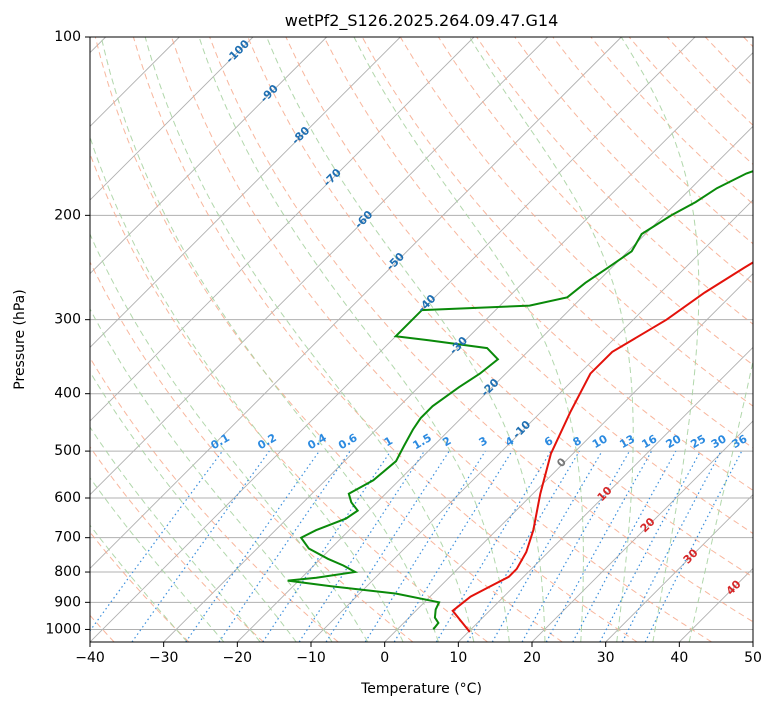  What do you see at coordinates (384, 658) in the screenshot?
I see `x-tick-label: 0` at bounding box center [384, 658].